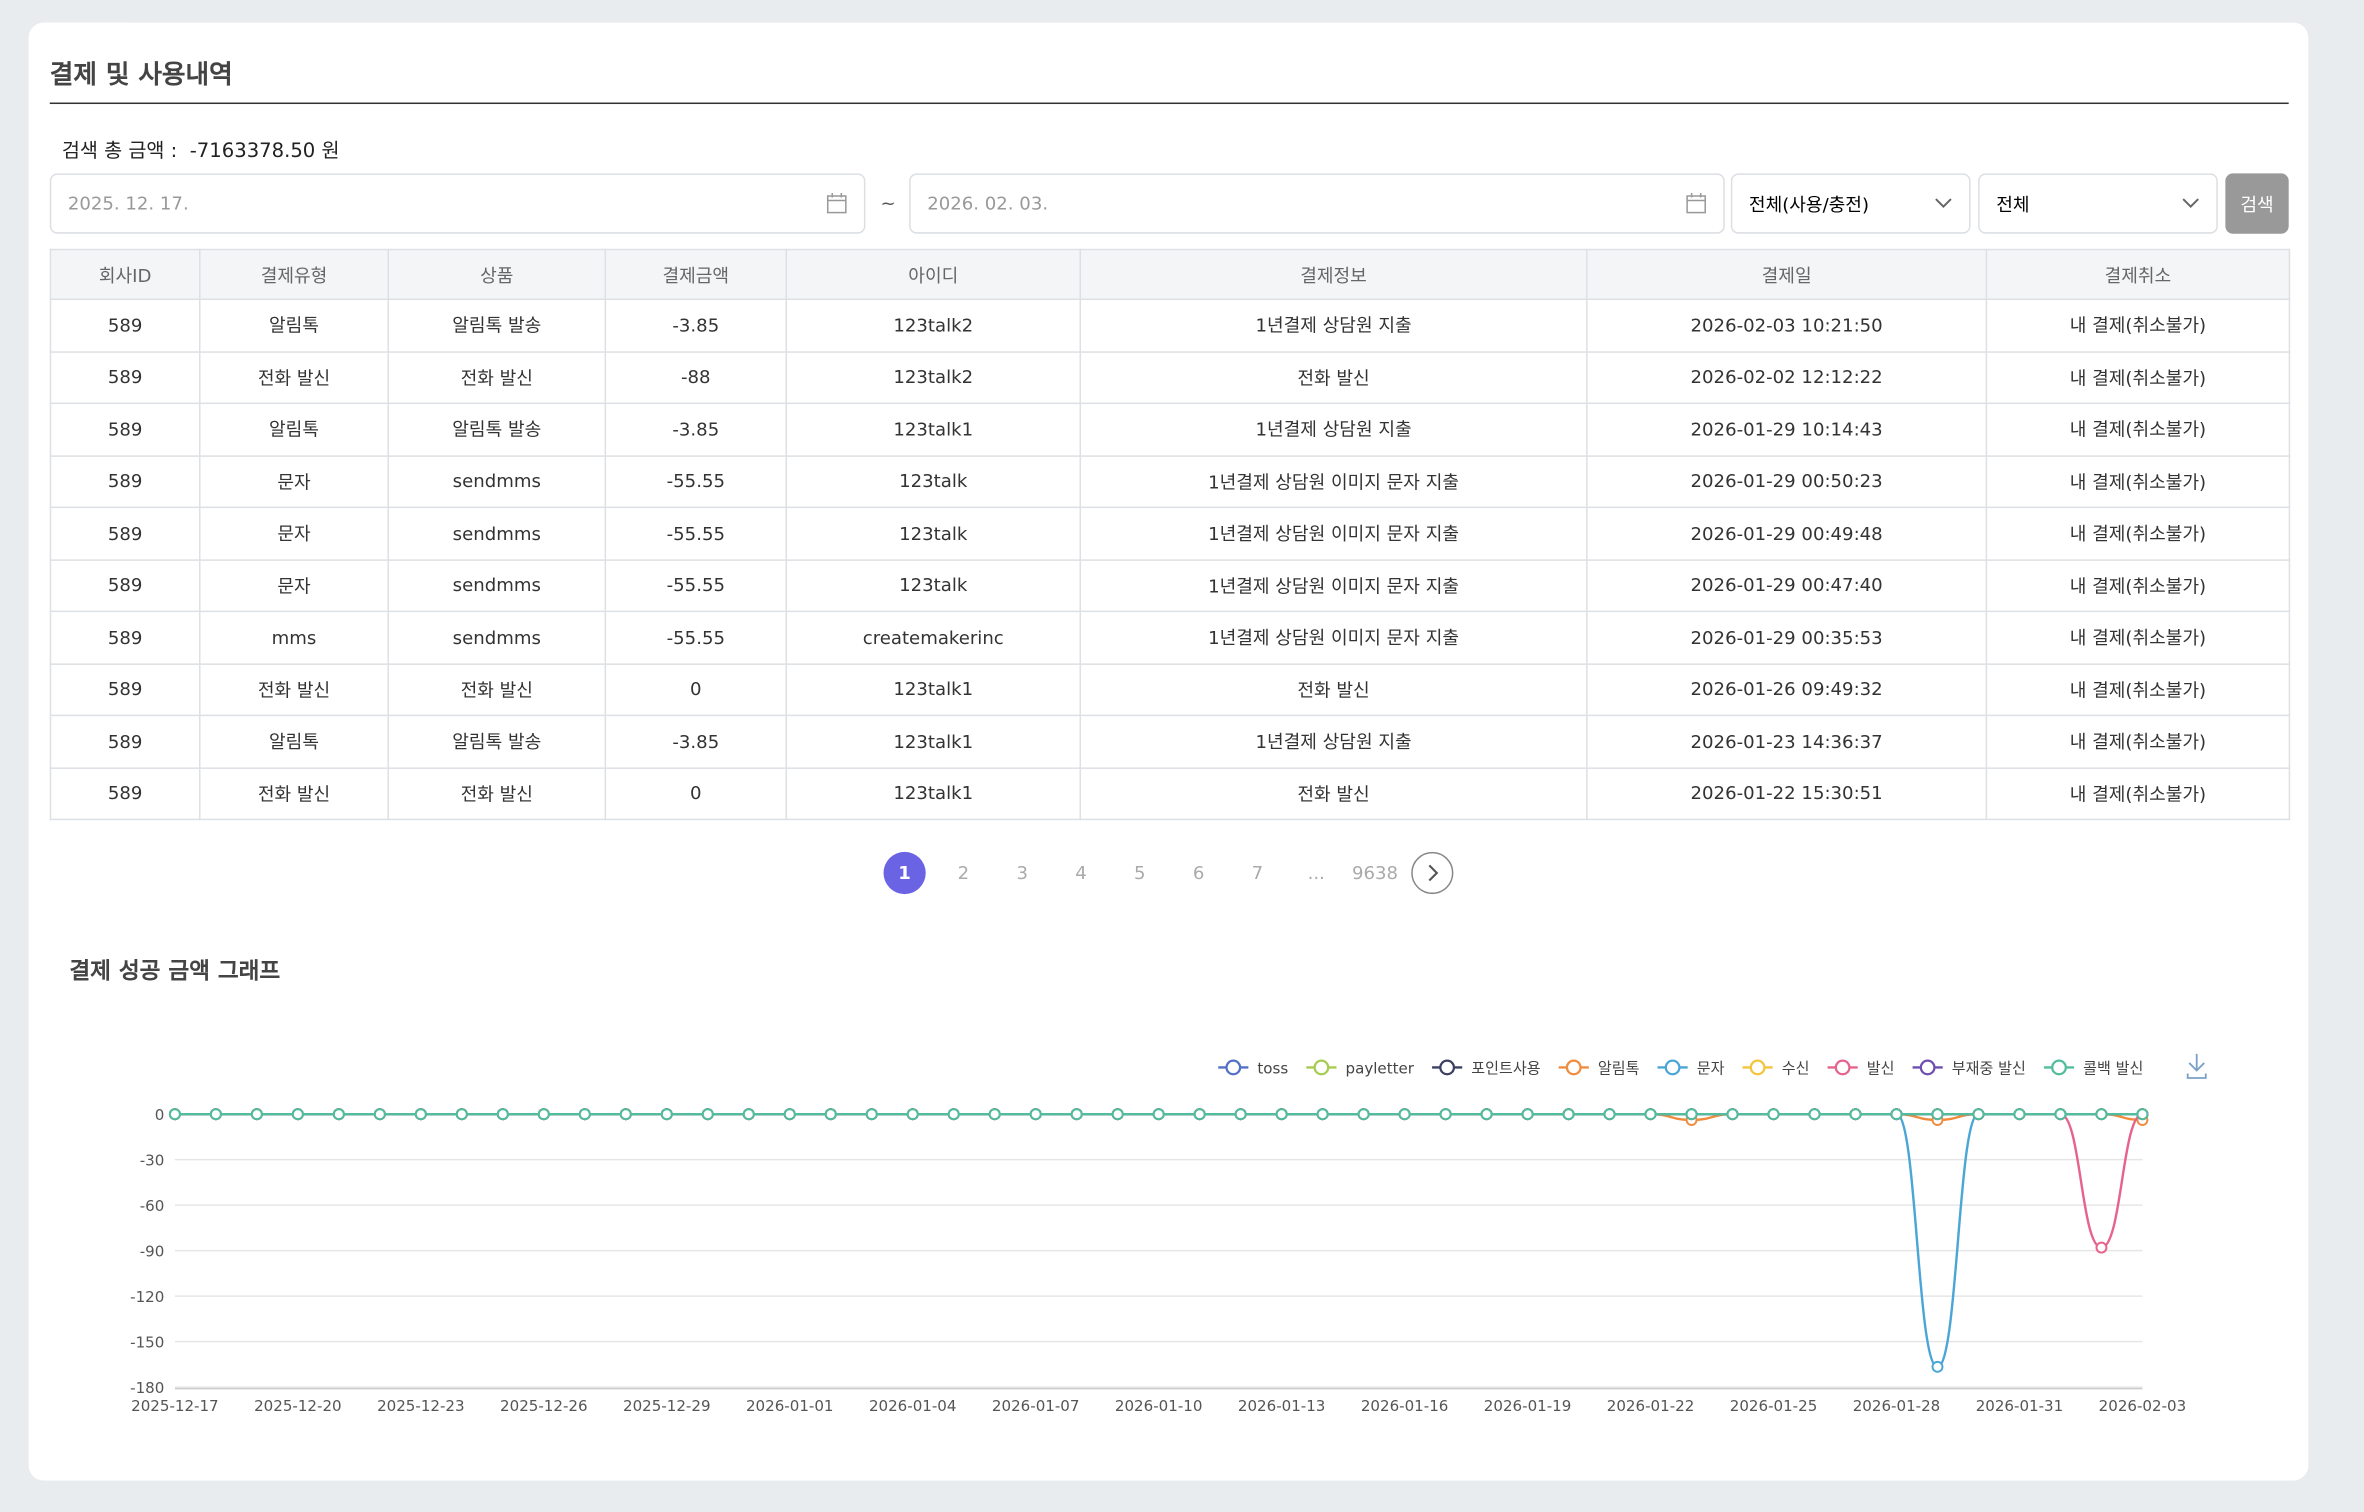 Image resolution: width=2364 pixels, height=1512 pixels. I want to click on x-tick-label: 2026-01-13, so click(1282, 1406).